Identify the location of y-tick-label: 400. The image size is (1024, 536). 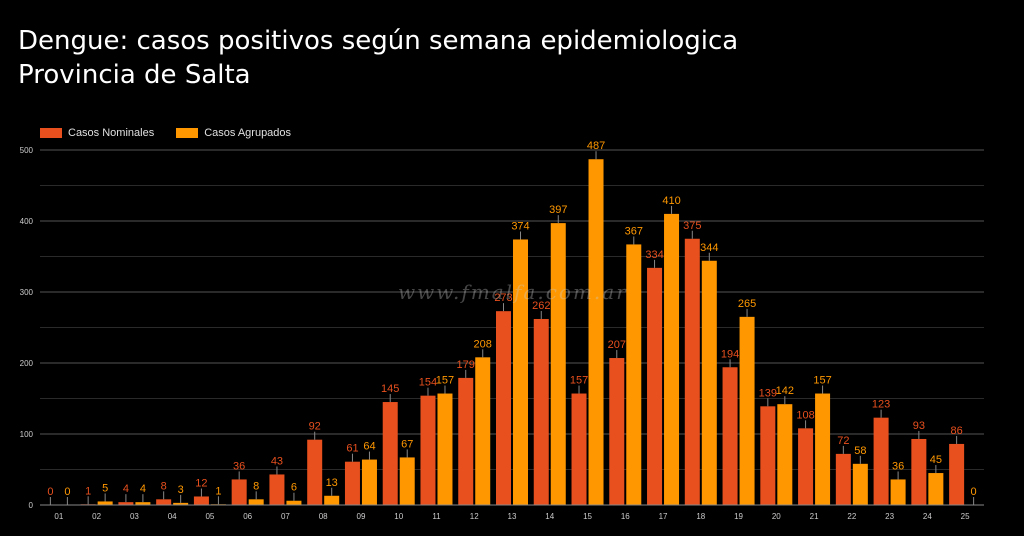
(27, 221).